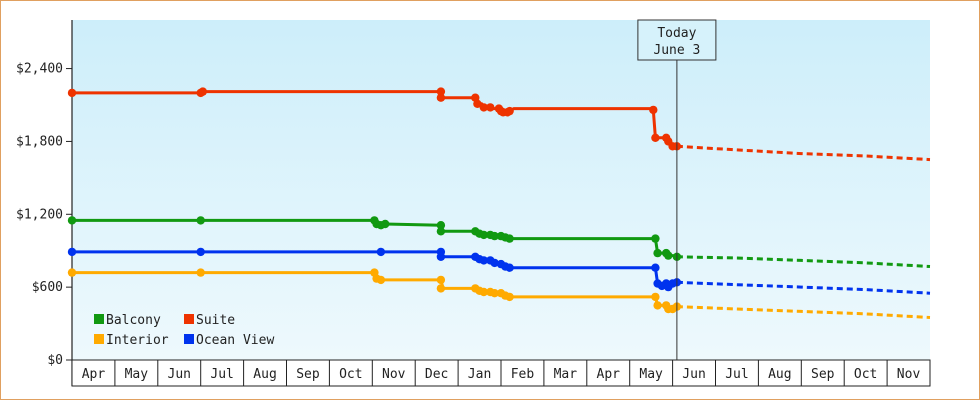  Describe the element at coordinates (215, 320) in the screenshot. I see `legend-label-suite: Suite` at that location.